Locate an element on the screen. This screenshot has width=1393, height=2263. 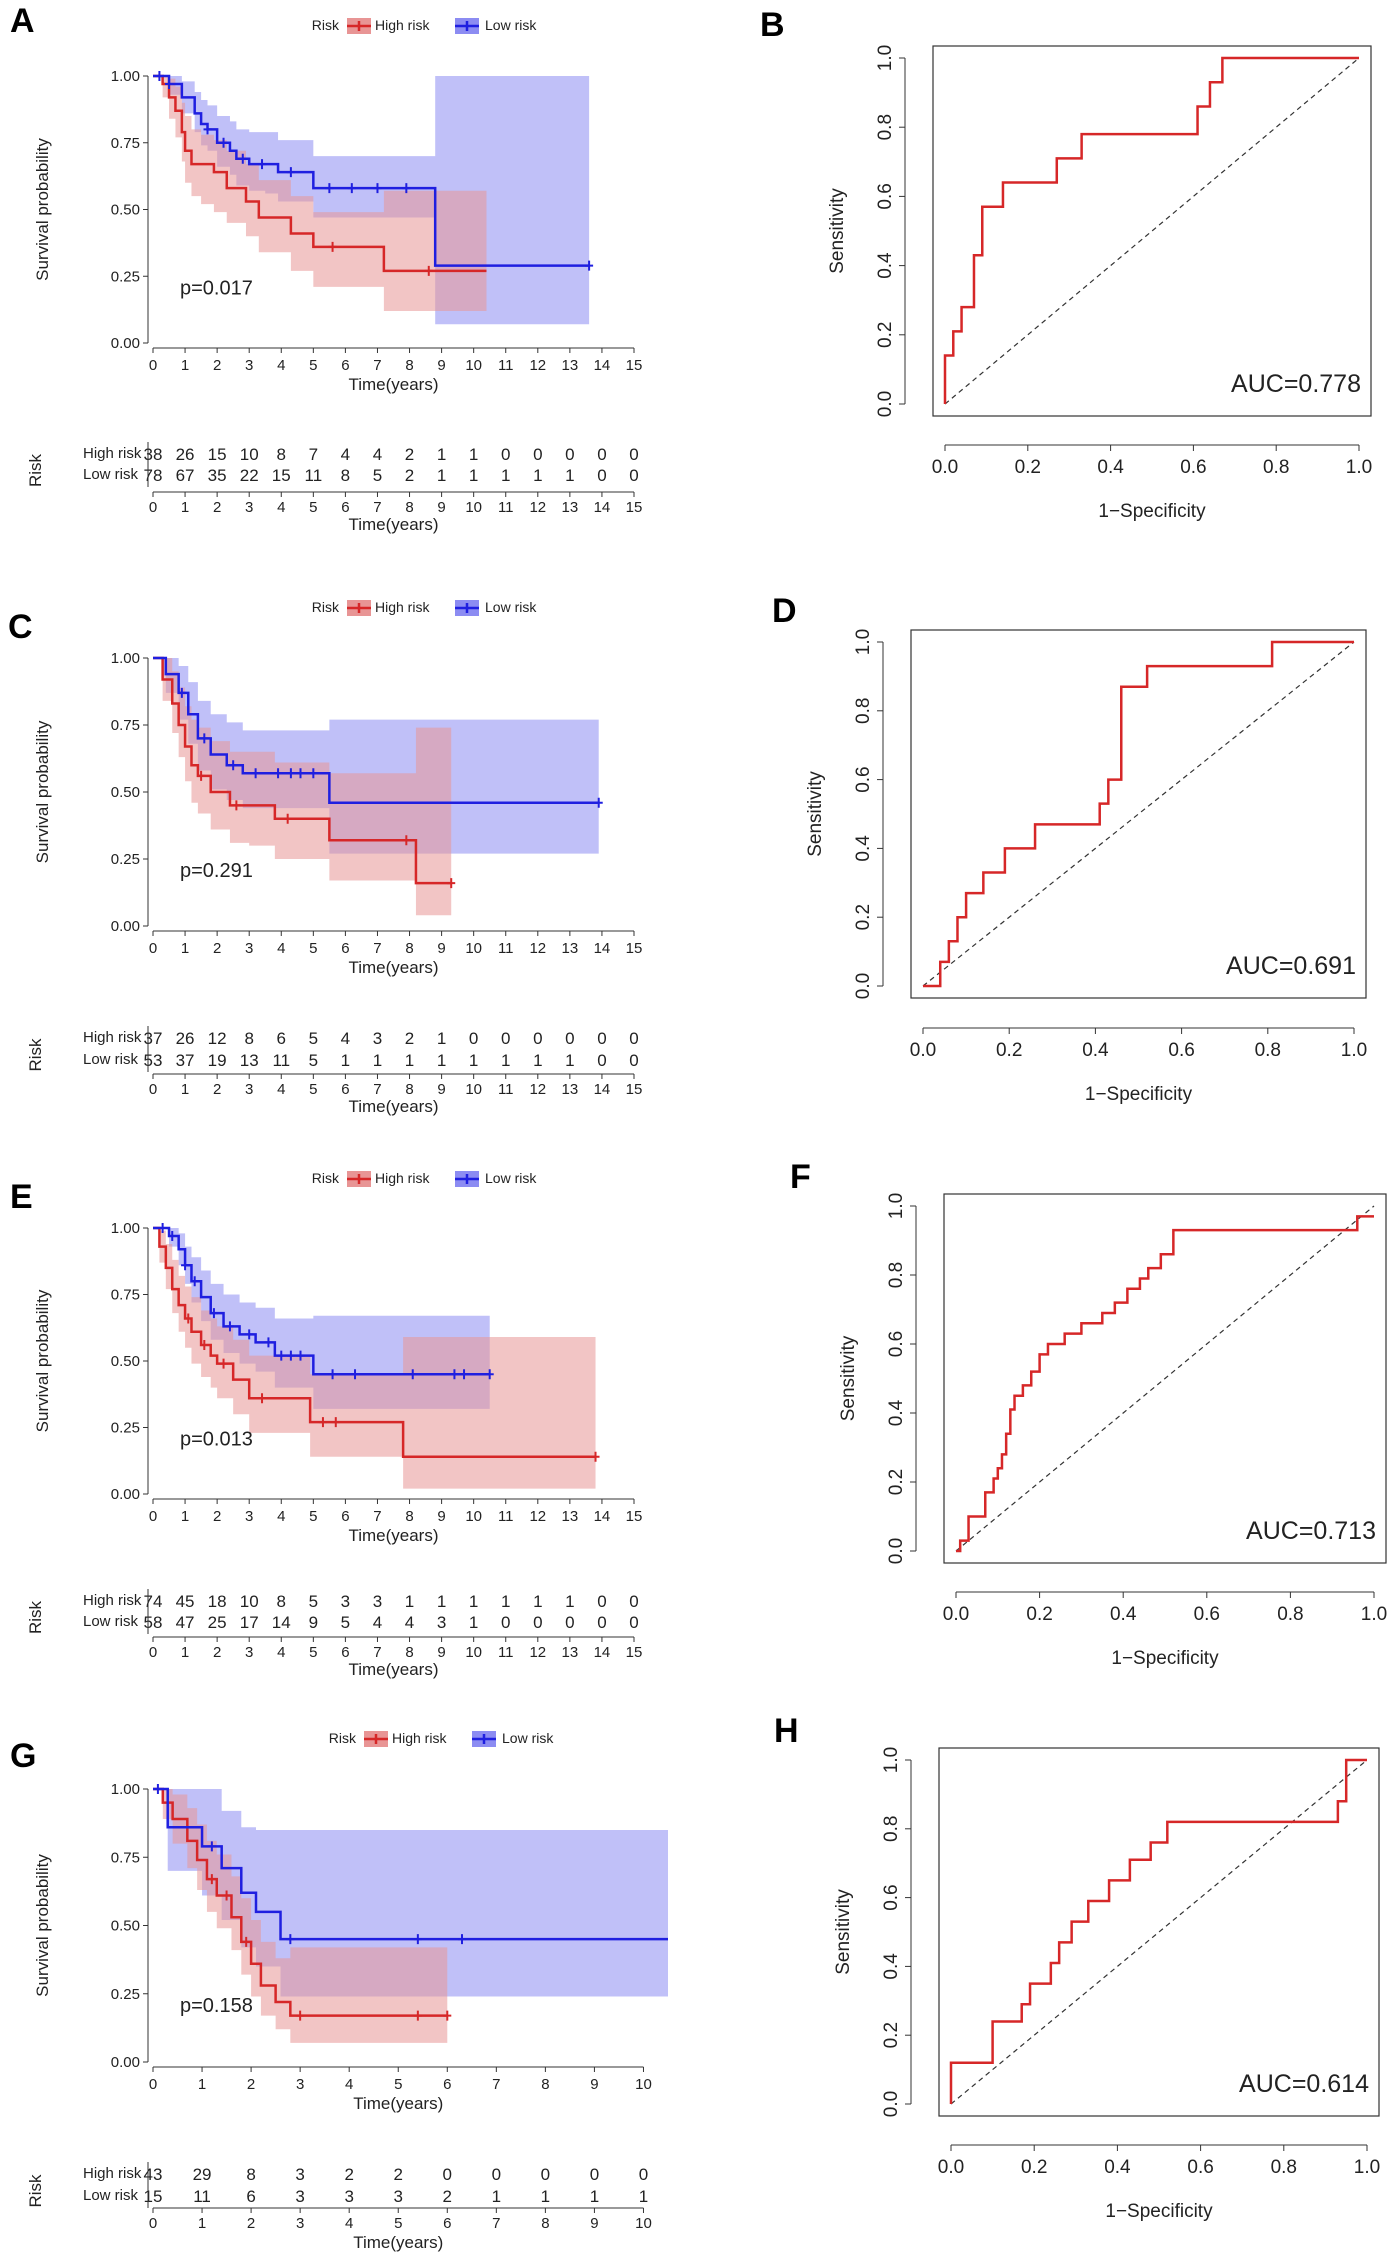
x-tick-label: 6 is located at coordinates (345, 1516).